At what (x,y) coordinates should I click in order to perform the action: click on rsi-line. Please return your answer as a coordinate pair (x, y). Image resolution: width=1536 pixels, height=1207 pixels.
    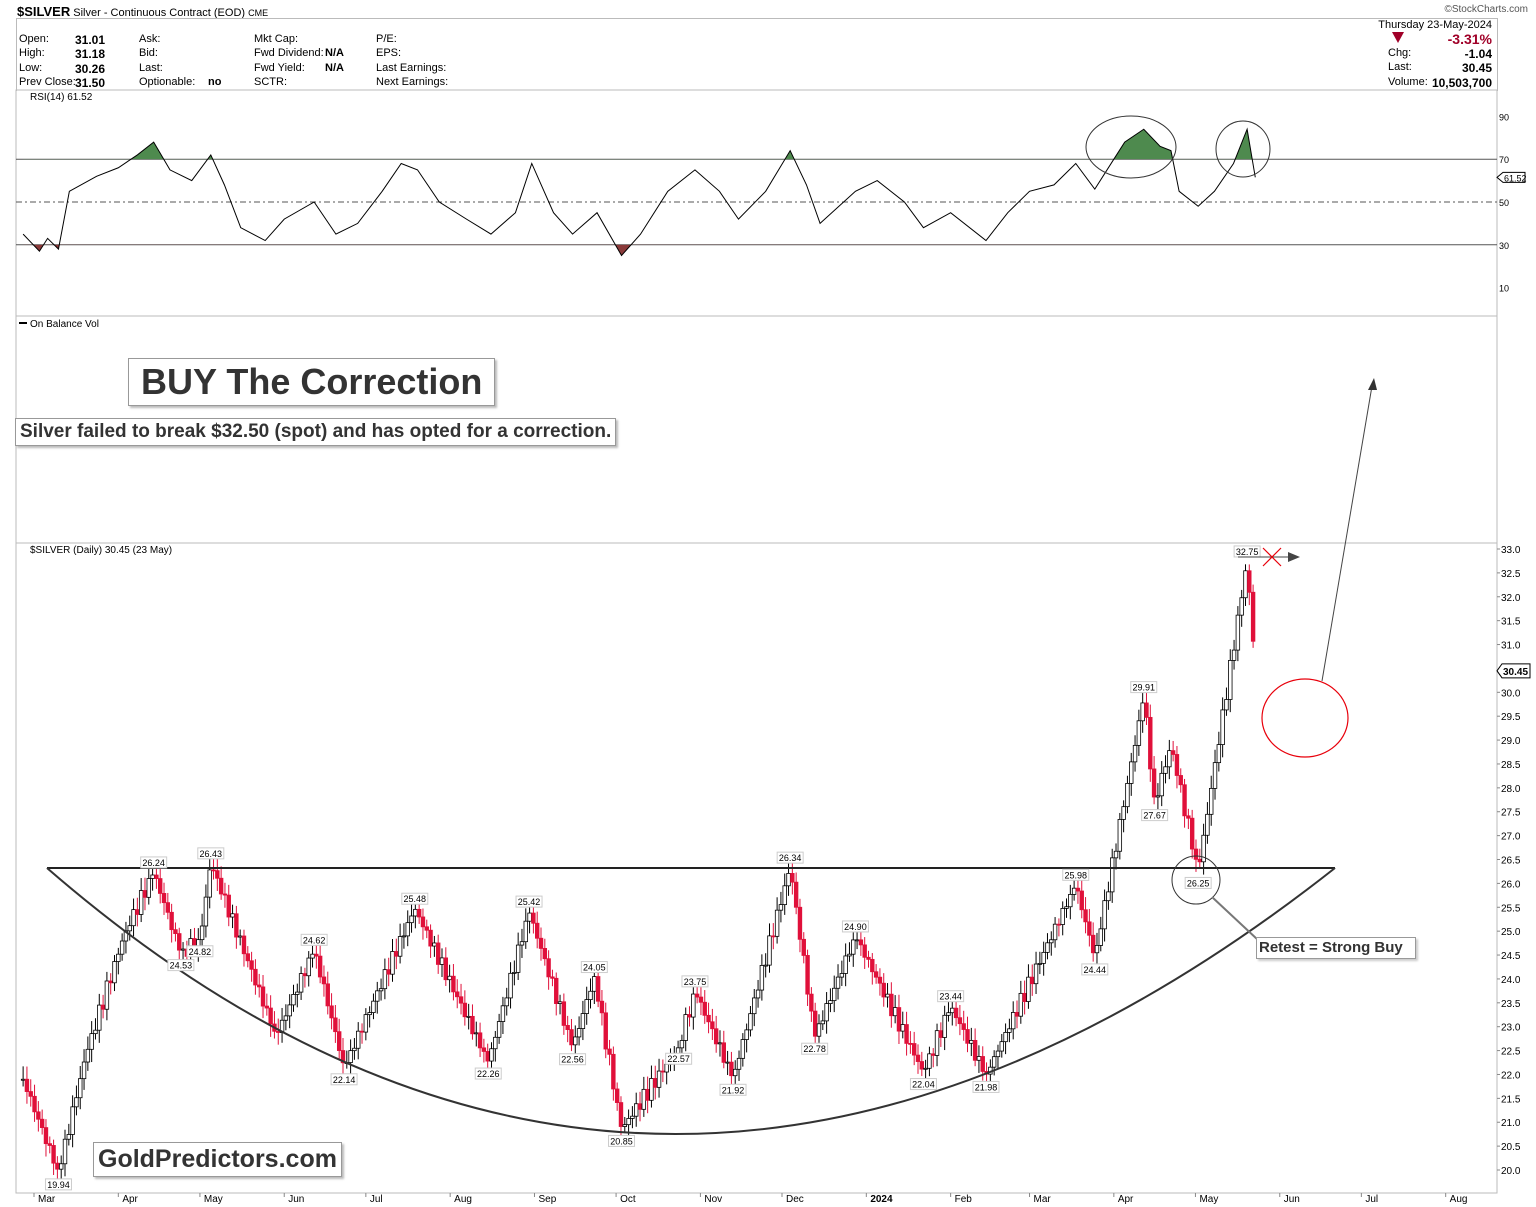
    Looking at the image, I should click on (639, 192).